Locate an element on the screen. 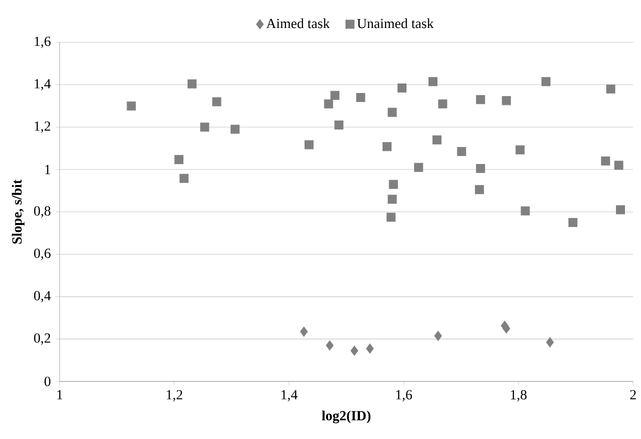  y-tick-label: 0,2 is located at coordinates (42, 339).